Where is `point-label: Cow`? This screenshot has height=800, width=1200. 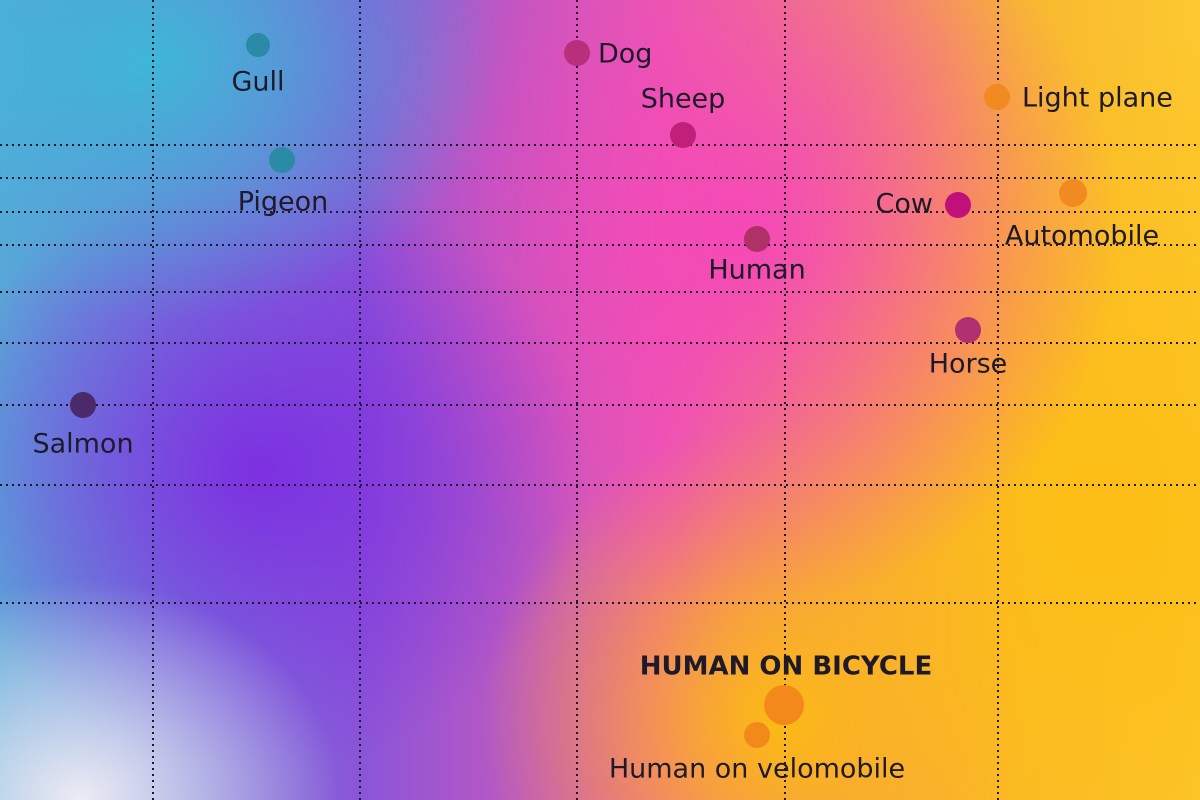
point-label: Cow is located at coordinates (904, 204).